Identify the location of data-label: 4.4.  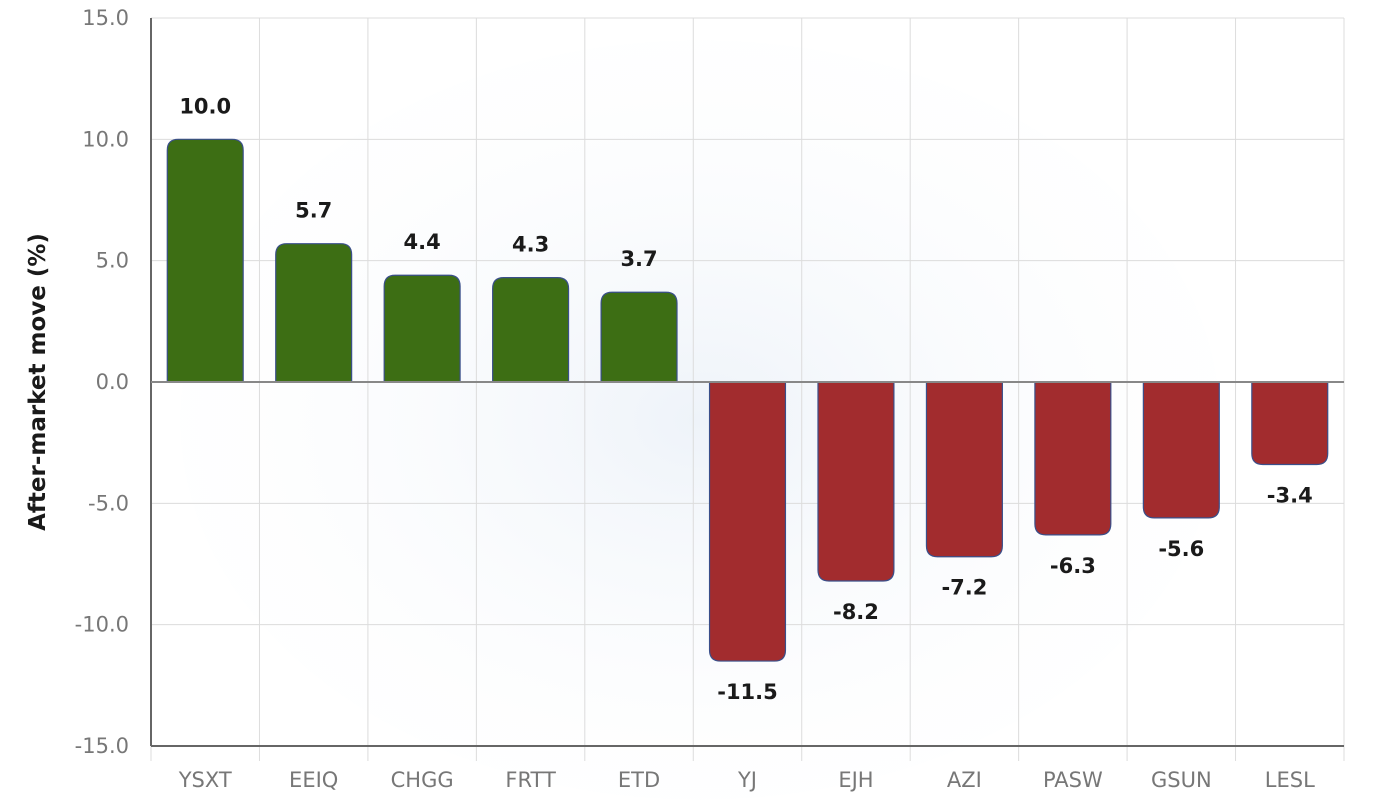
(422, 242).